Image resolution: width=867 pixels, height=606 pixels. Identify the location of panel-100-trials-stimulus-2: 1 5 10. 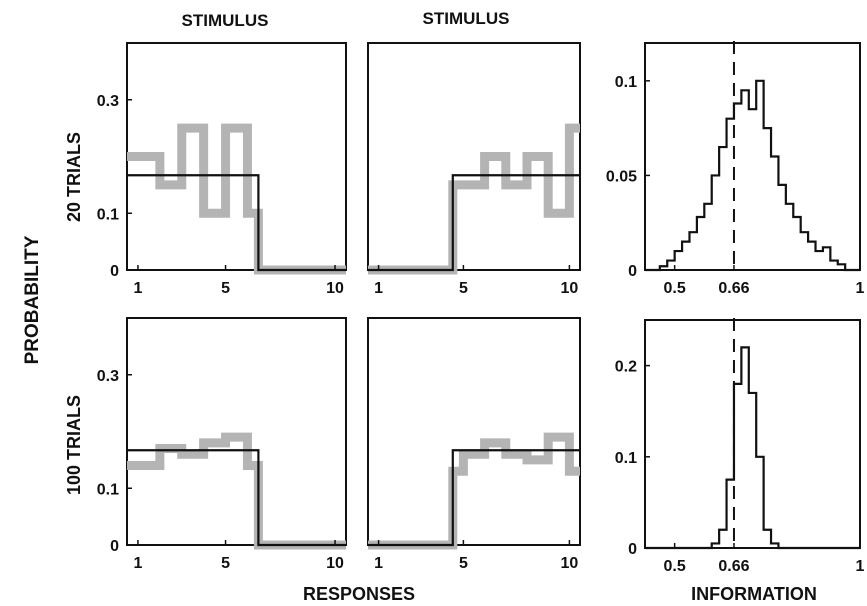
(474, 444).